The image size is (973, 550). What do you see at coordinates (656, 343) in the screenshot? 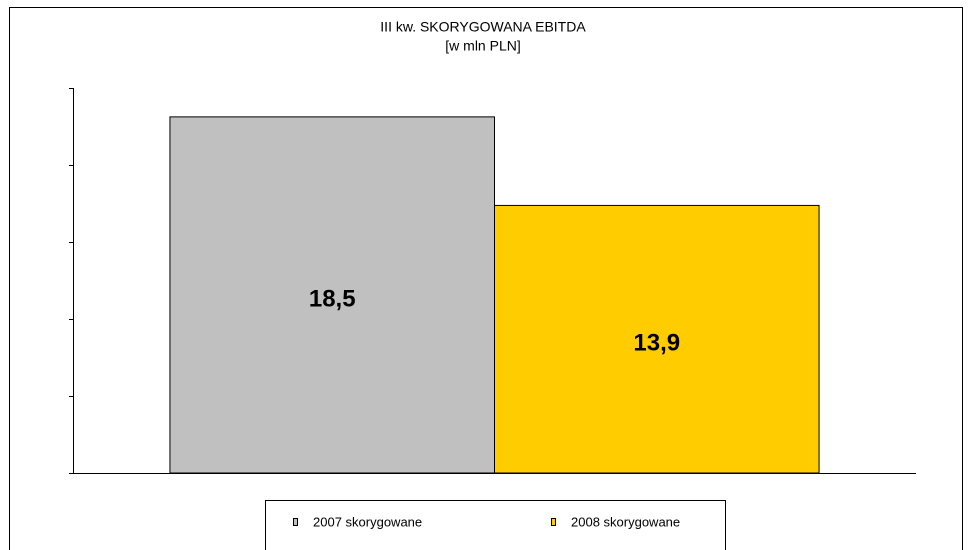
I see `data-label: 13,9` at bounding box center [656, 343].